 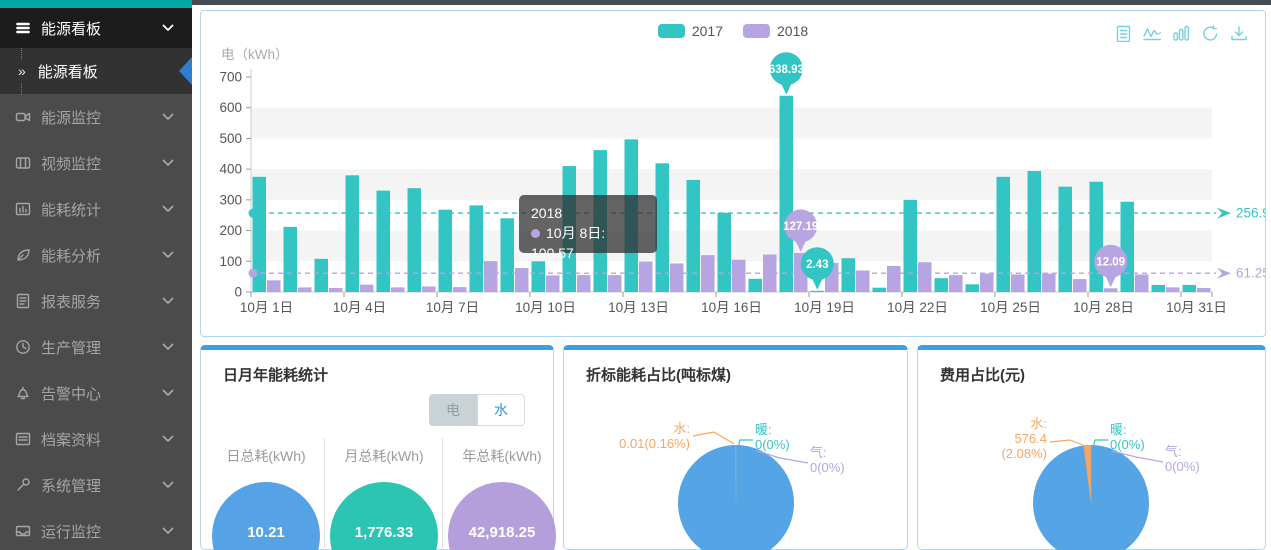 What do you see at coordinates (677, 277) in the screenshot?
I see `bar-2018-day14` at bounding box center [677, 277].